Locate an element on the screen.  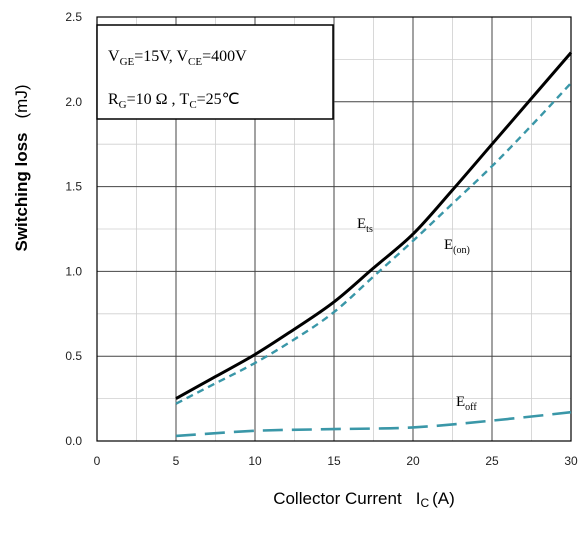
series-label-eon: E(on) is located at coordinates (457, 246).